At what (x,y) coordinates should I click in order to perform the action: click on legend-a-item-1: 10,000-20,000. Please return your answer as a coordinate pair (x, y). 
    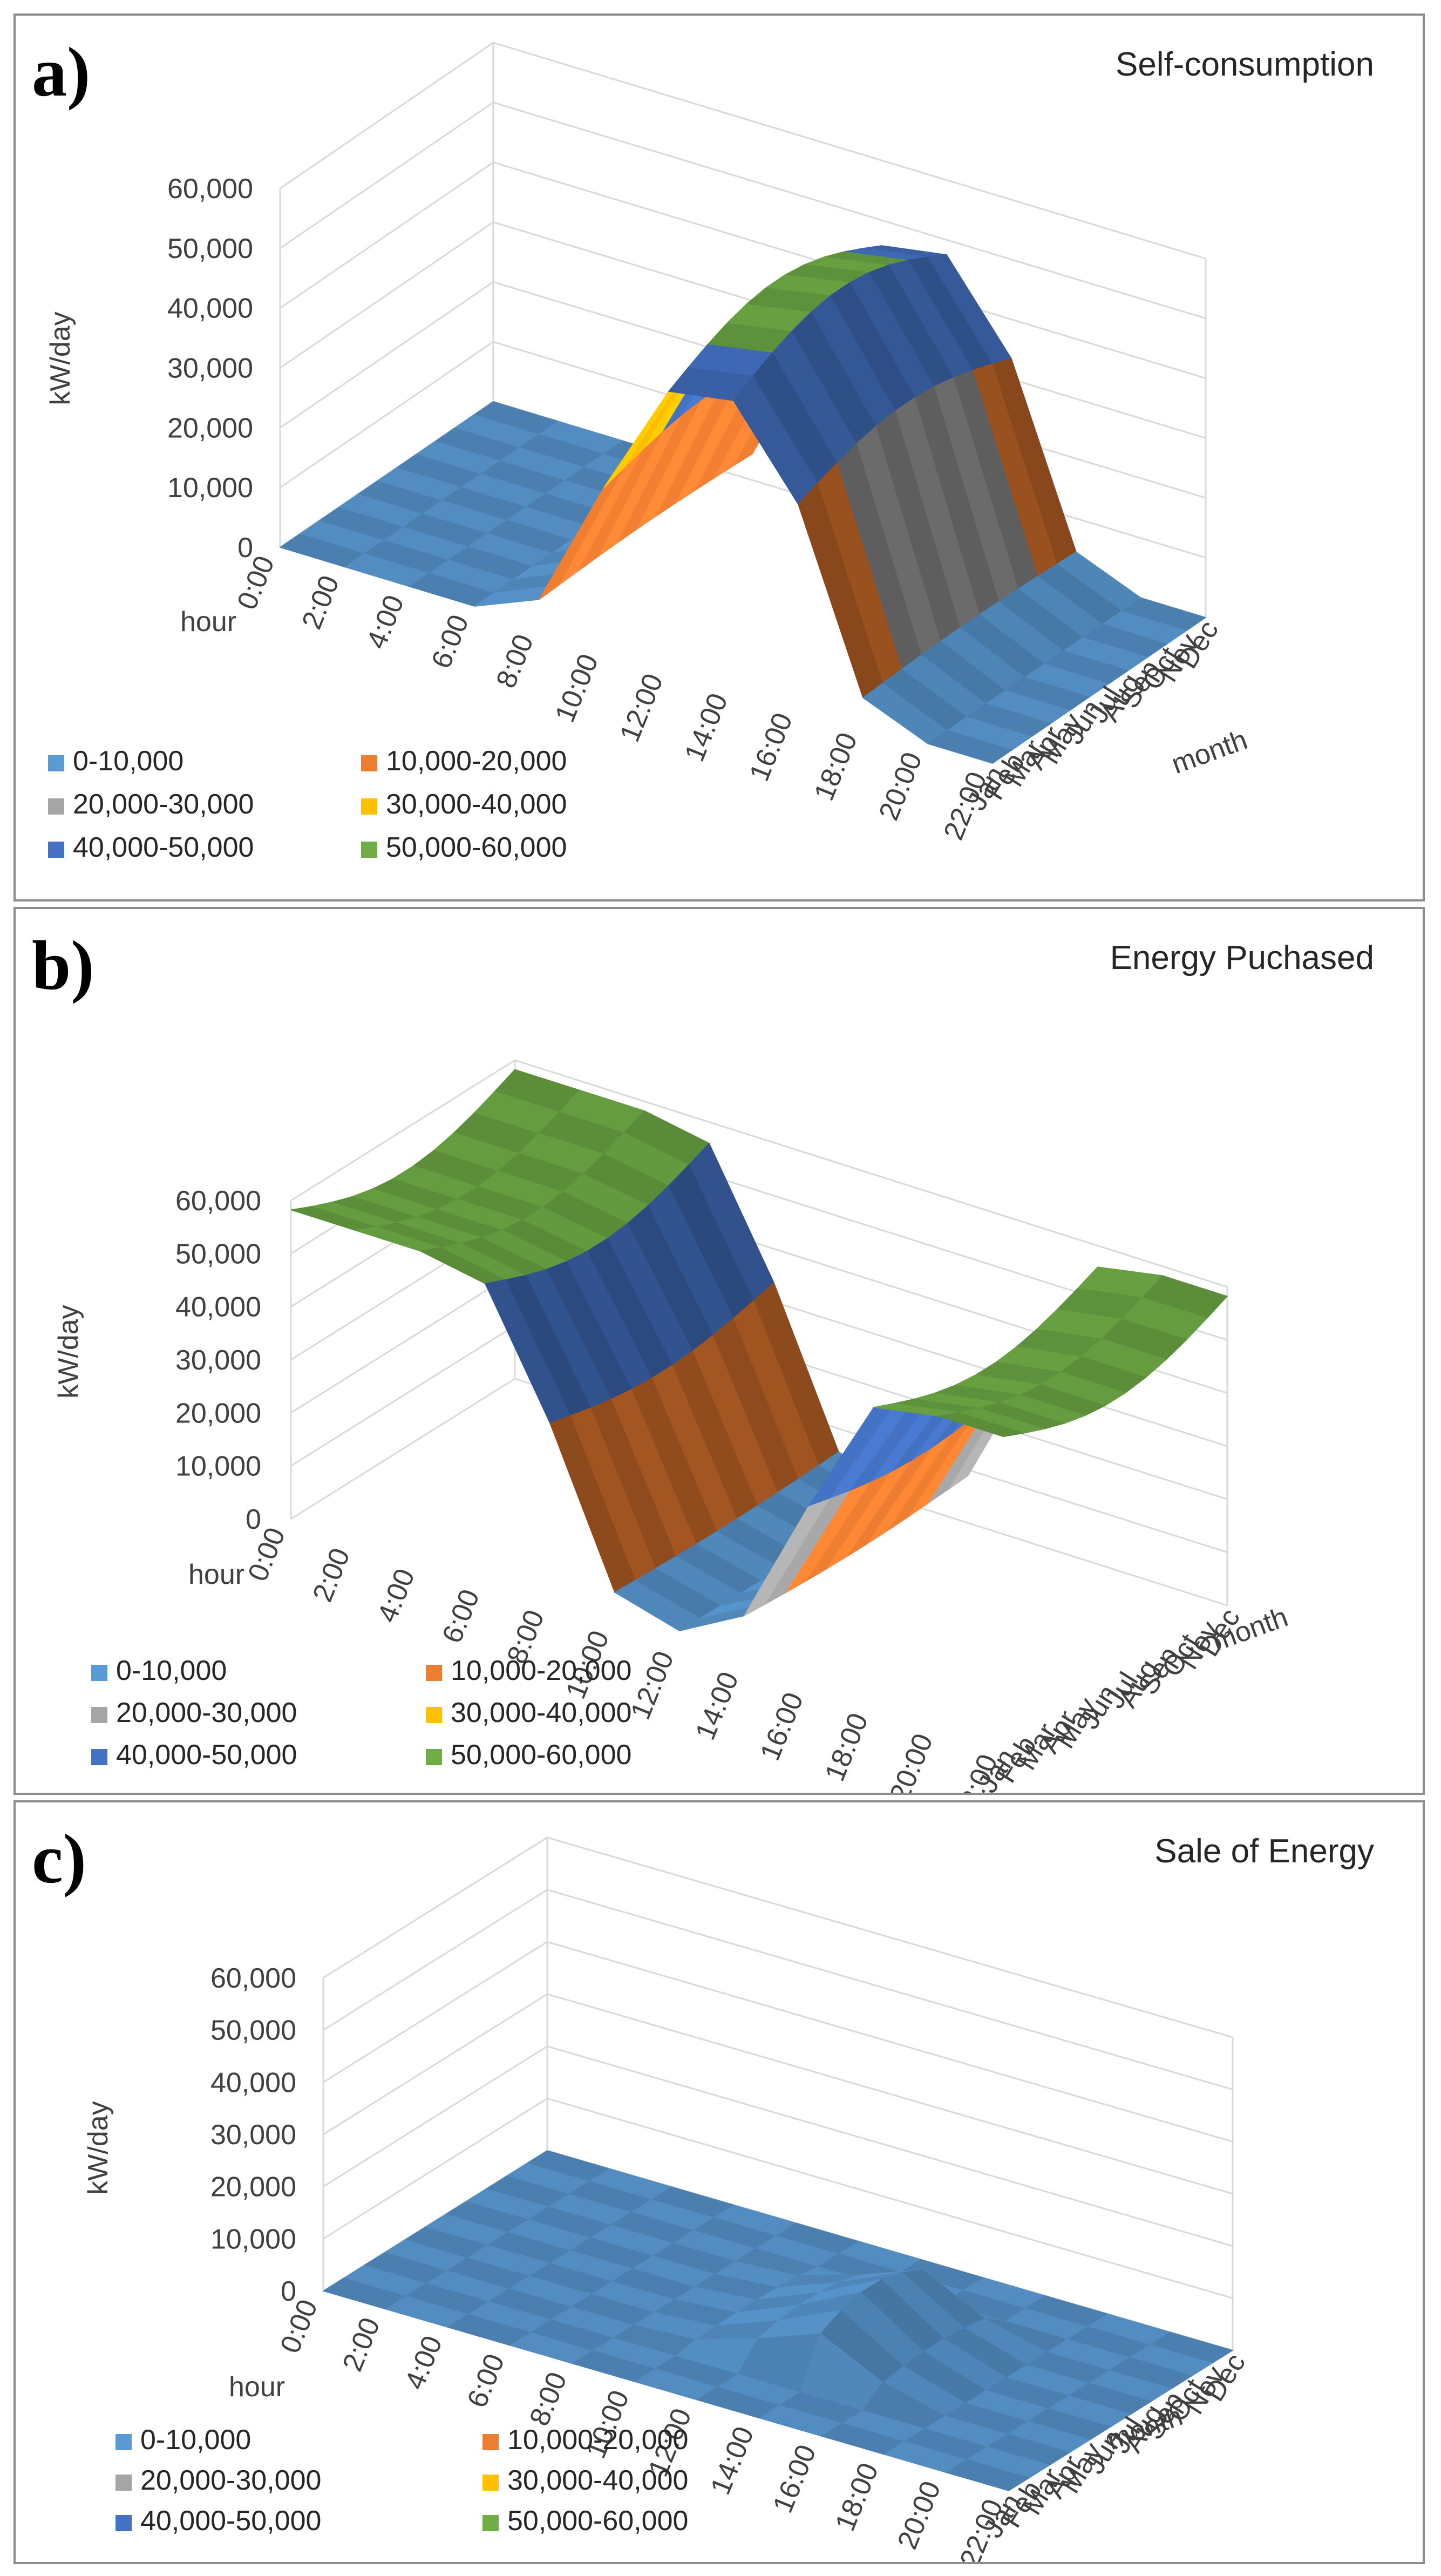
    Looking at the image, I should click on (464, 761).